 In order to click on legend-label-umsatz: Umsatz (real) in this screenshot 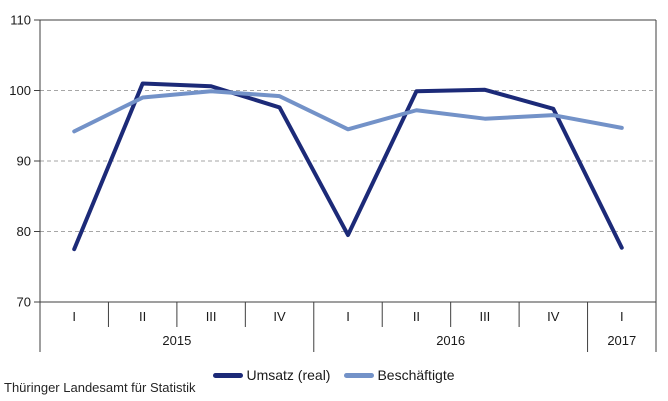, I will do `click(288, 375)`.